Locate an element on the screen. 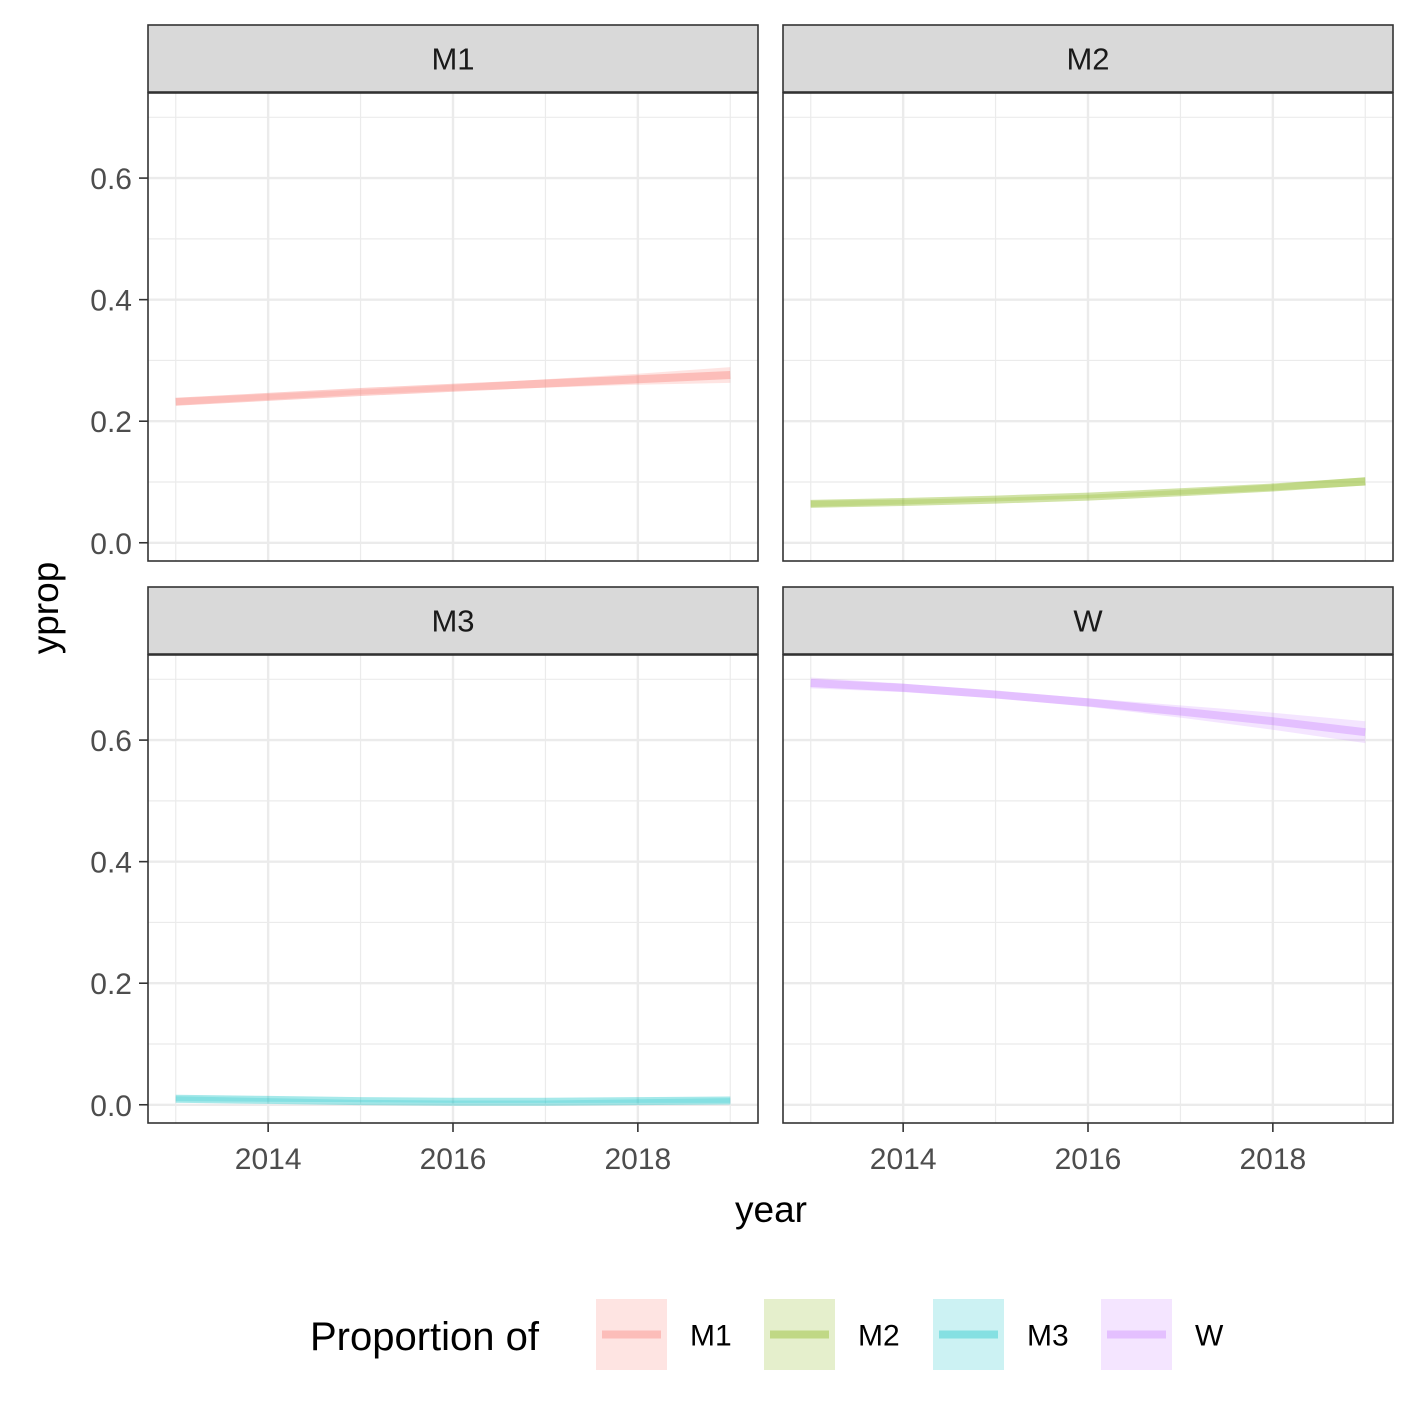 This screenshot has width=1417, height=1417. confidence-ribbon-w is located at coordinates (1088, 710).